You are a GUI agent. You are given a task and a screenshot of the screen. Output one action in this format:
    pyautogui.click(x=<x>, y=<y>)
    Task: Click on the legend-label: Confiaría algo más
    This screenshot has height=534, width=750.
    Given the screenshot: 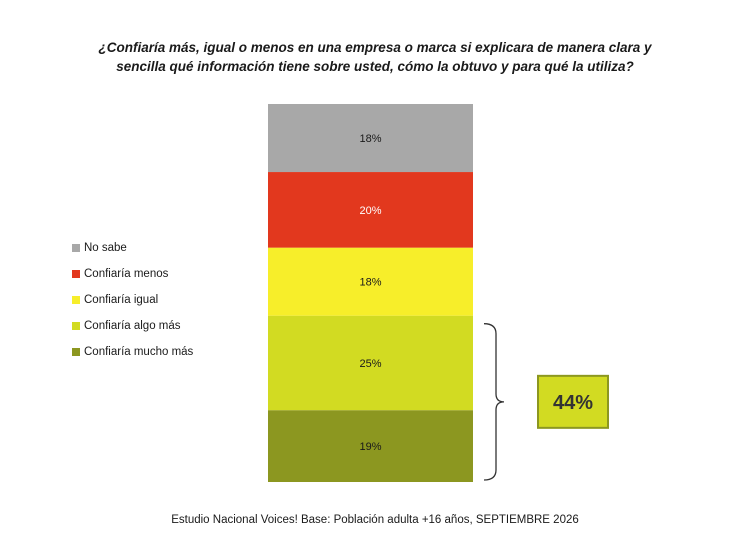 What is the action you would take?
    pyautogui.click(x=132, y=326)
    